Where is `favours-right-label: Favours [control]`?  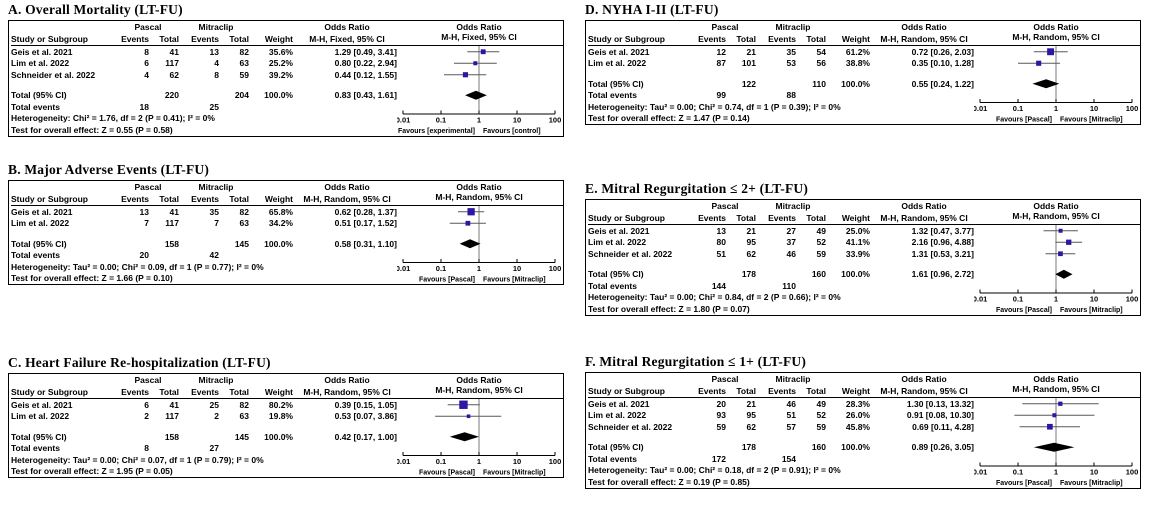 favours-right-label: Favours [control] is located at coordinates (512, 131).